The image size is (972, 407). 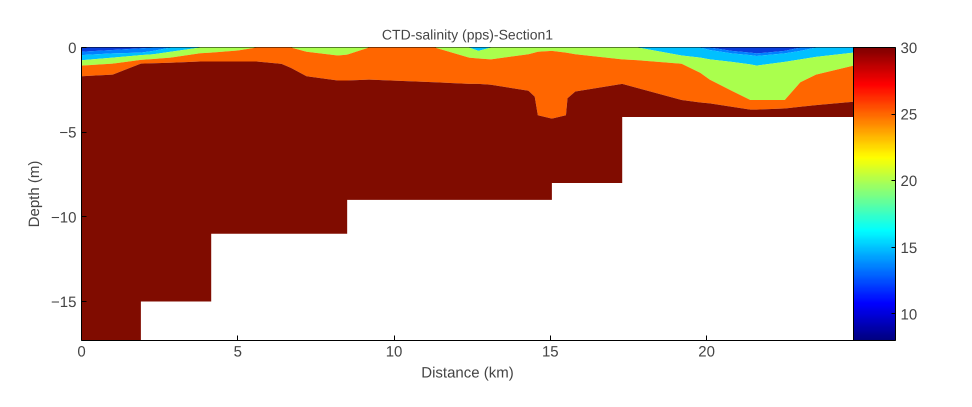 What do you see at coordinates (68, 133) in the screenshot?
I see `y-tick-label: −5` at bounding box center [68, 133].